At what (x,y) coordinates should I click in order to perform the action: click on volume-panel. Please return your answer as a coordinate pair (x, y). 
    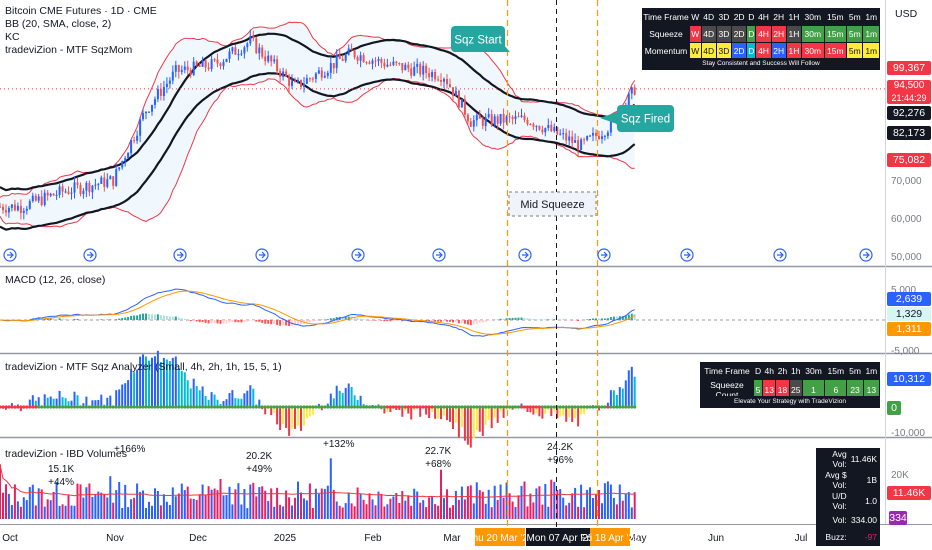
    Looking at the image, I should click on (318, 488).